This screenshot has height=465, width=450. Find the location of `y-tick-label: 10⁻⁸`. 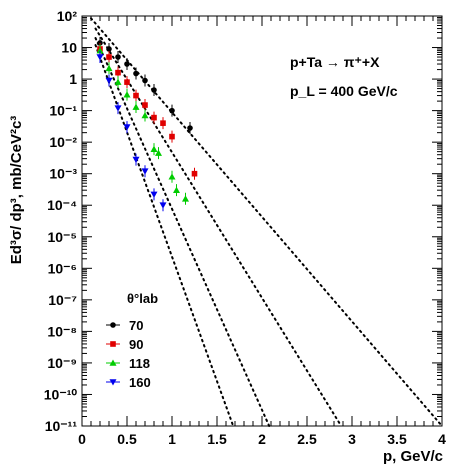

y-tick-label: 10⁻⁸ is located at coordinates (62, 331).